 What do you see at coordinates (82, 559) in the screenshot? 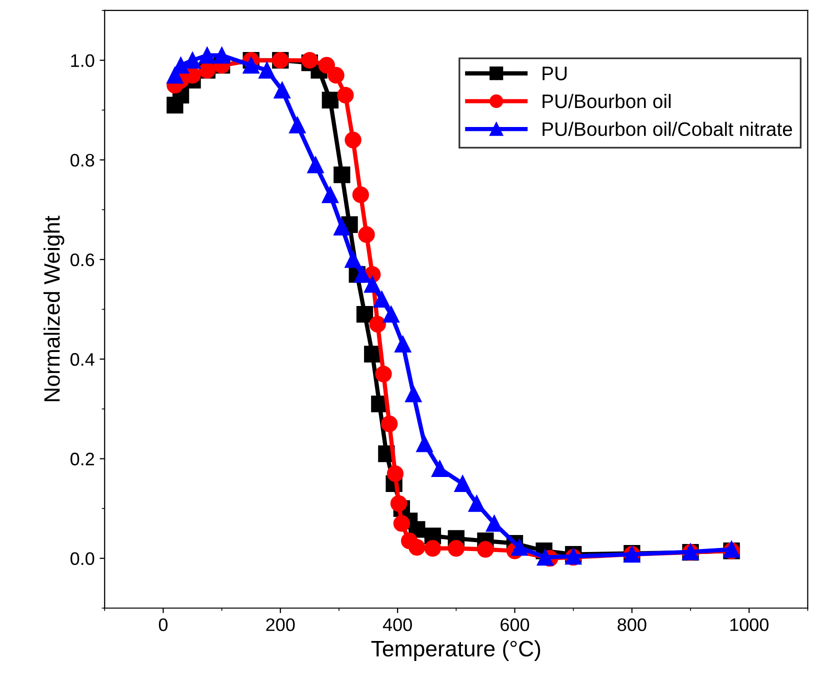
I see `y-tick-label: 0.0` at bounding box center [82, 559].